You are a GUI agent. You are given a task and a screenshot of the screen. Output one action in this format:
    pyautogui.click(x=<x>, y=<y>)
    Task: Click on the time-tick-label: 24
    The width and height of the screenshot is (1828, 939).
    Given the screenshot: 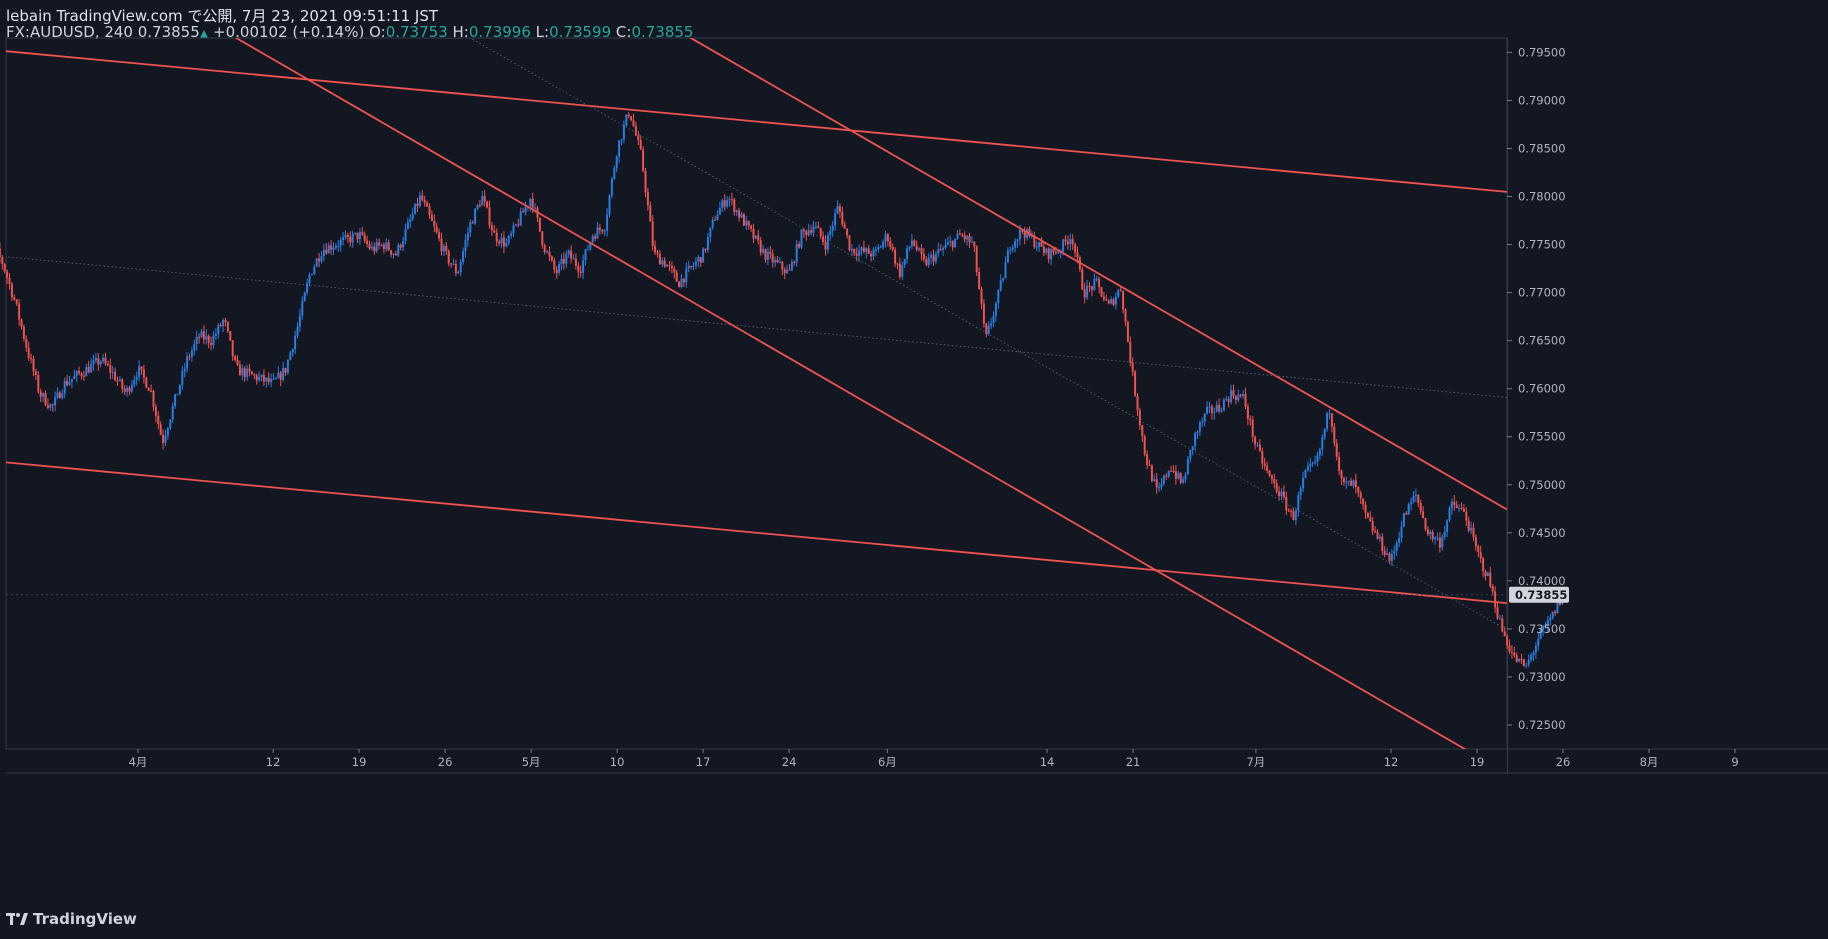 What is the action you would take?
    pyautogui.click(x=789, y=762)
    